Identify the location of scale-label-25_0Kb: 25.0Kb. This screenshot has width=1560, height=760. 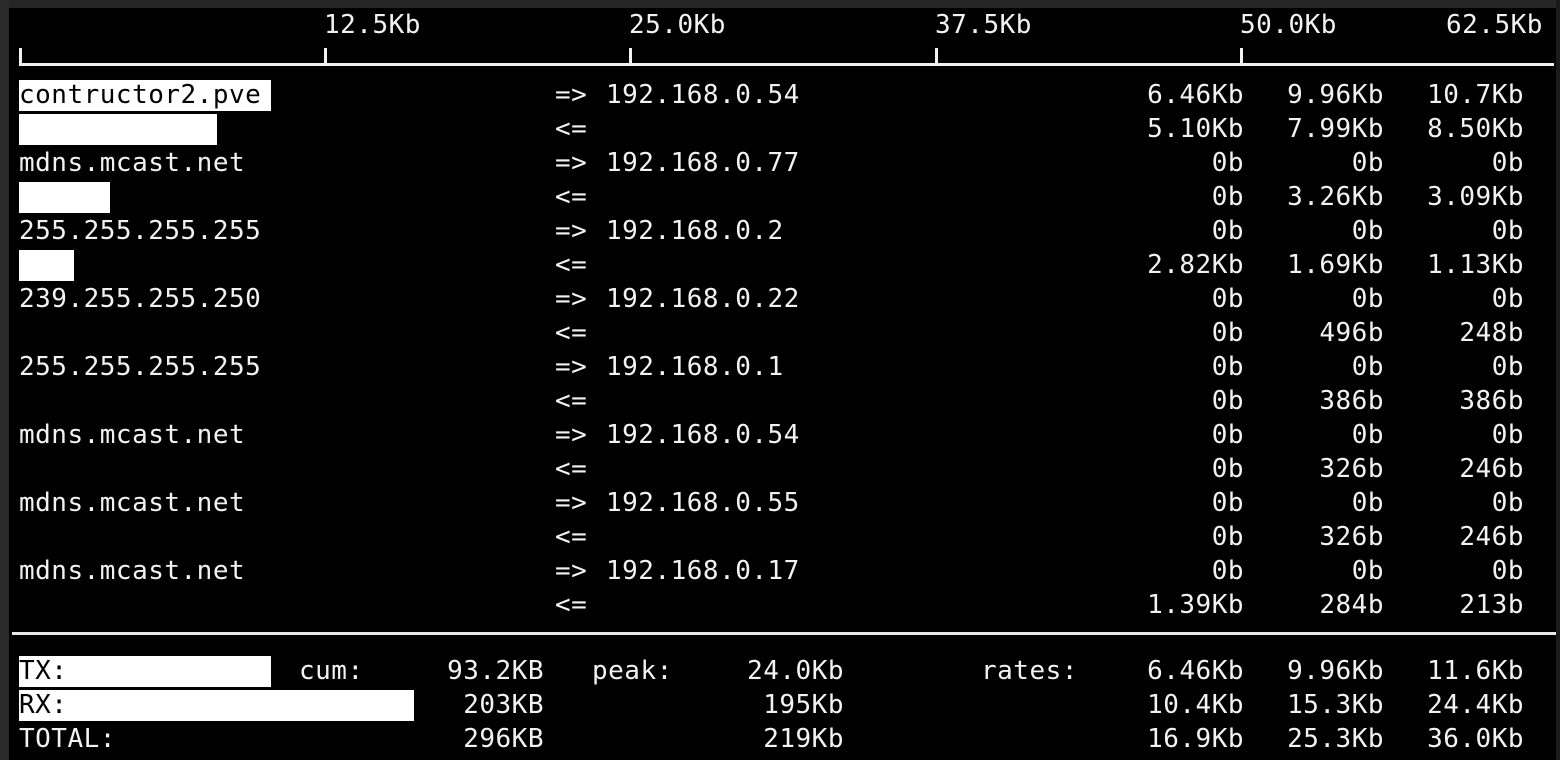
(677, 25).